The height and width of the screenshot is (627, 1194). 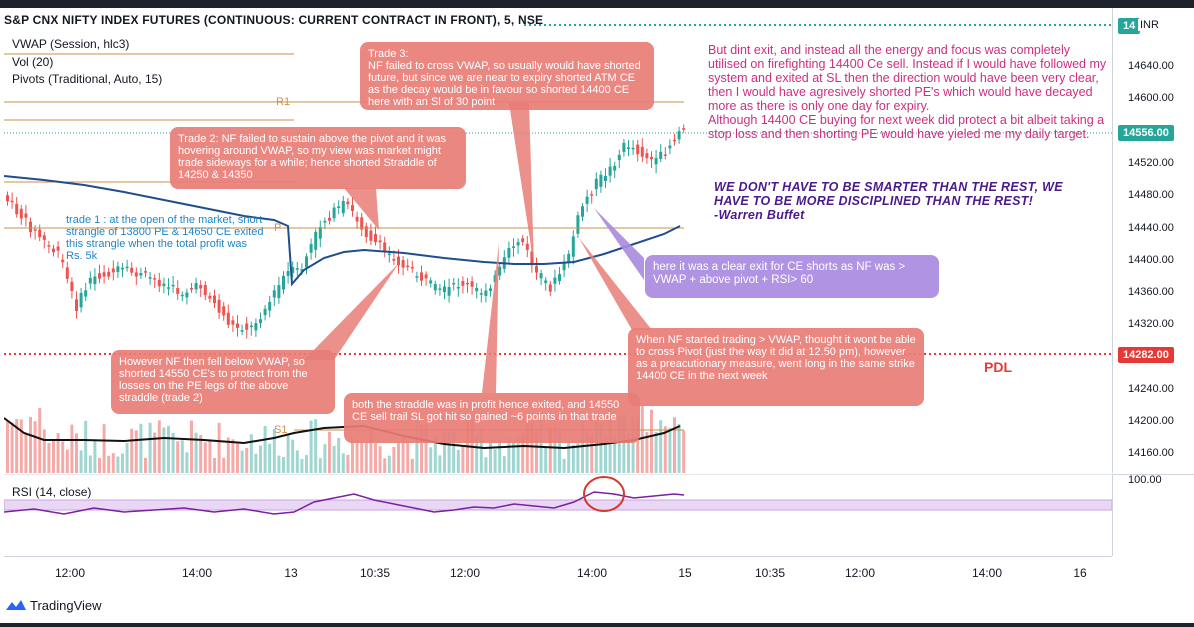 What do you see at coordinates (465, 573) in the screenshot?
I see `time-label: 12:00` at bounding box center [465, 573].